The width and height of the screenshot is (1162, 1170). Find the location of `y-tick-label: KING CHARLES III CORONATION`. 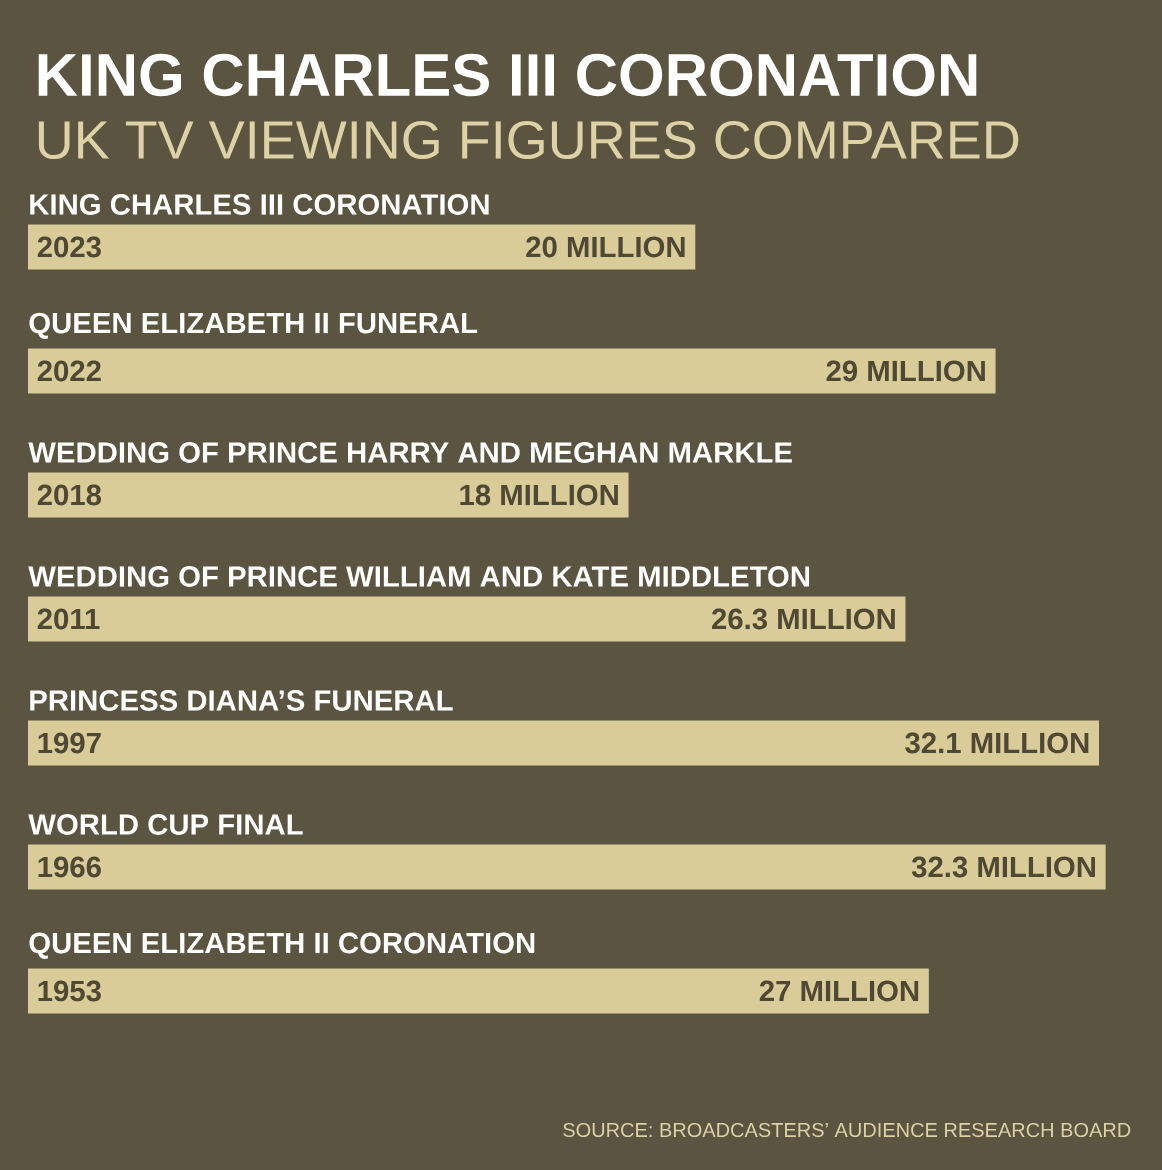

y-tick-label: KING CHARLES III CORONATION is located at coordinates (259, 204).